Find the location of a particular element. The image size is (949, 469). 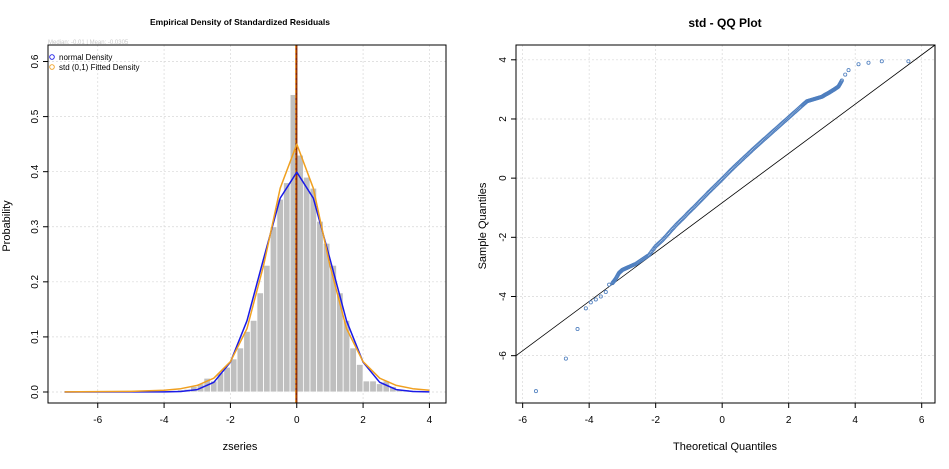

density-x-tick-label-5: 4 is located at coordinates (430, 420).